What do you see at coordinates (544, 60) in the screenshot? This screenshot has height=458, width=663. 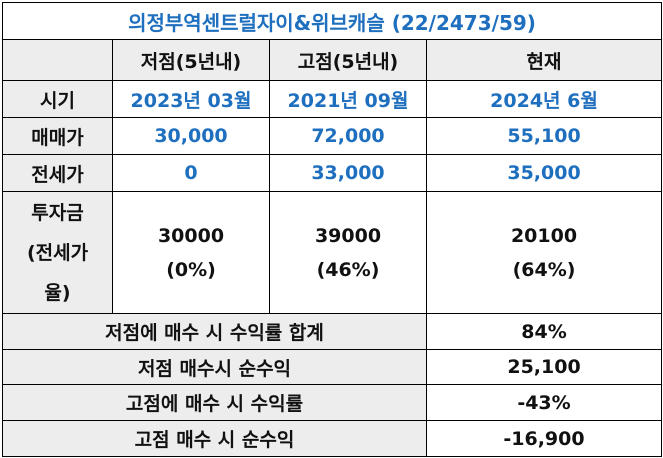 I see `header-current: 현재` at bounding box center [544, 60].